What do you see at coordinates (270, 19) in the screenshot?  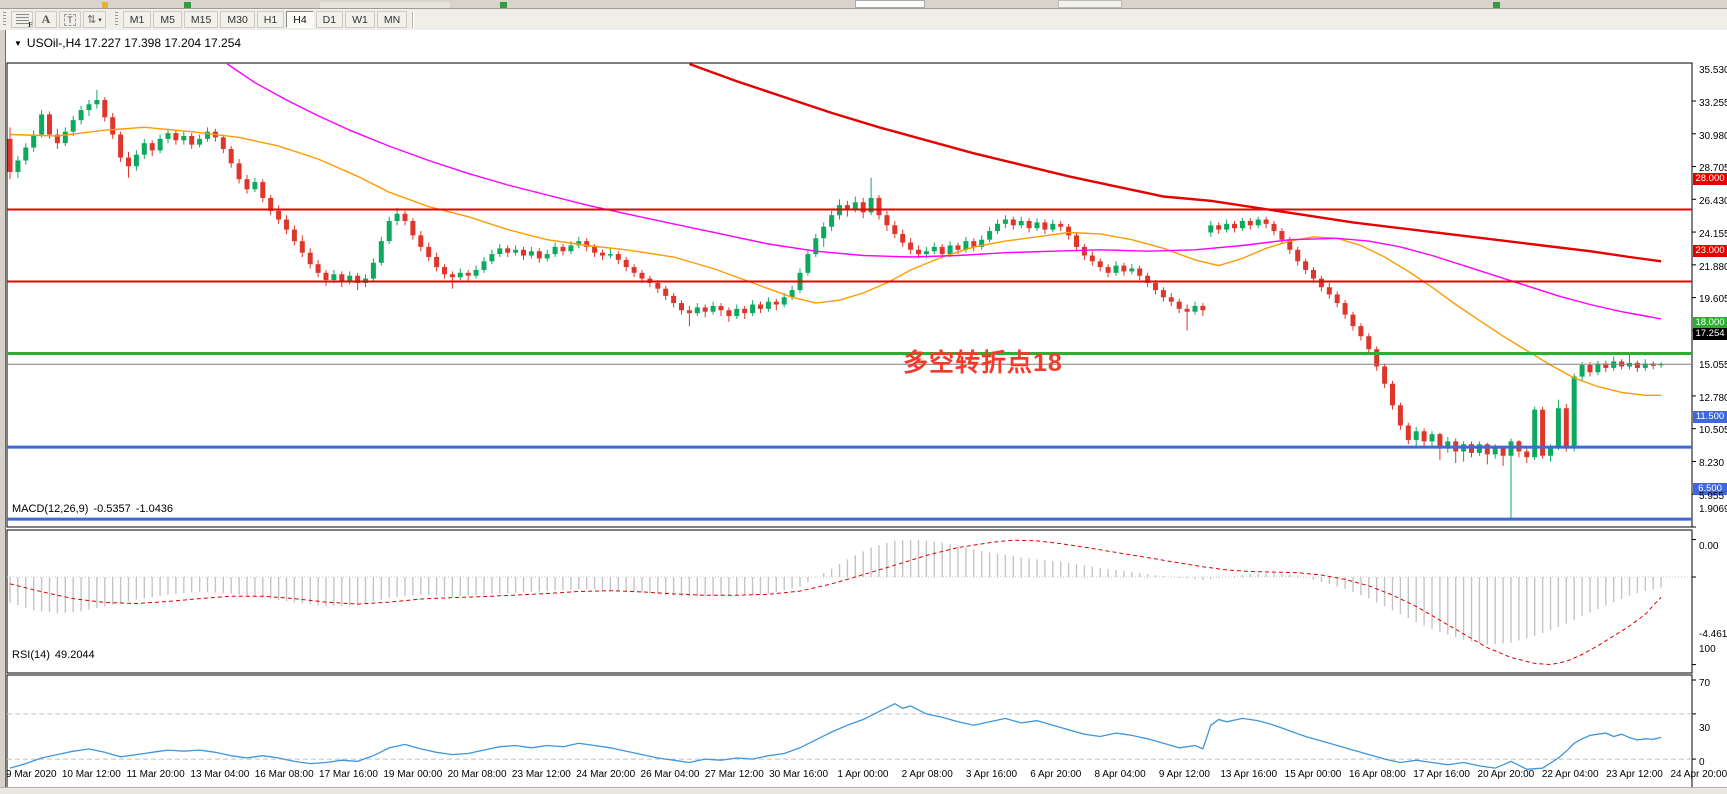 I see `timeframe-button-H1: H1` at bounding box center [270, 19].